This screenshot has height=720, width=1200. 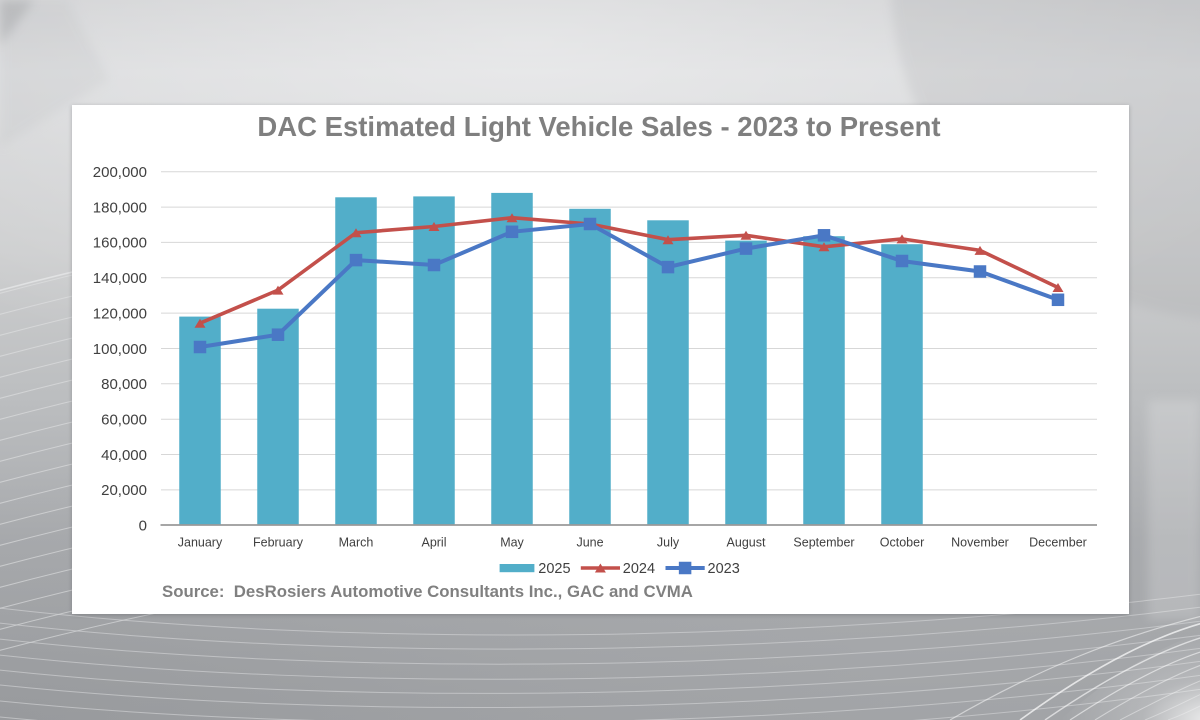 What do you see at coordinates (124, 455) in the screenshot?
I see `svg-text: 40,000` at bounding box center [124, 455].